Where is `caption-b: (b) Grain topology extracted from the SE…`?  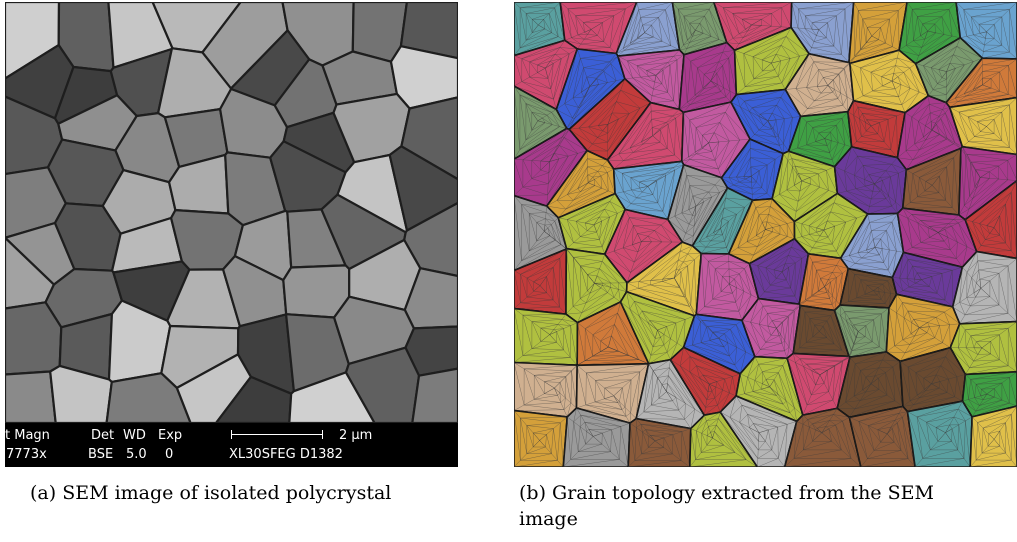
caption-b: (b) Grain topology extracted from the SE… is located at coordinates (768, 506).